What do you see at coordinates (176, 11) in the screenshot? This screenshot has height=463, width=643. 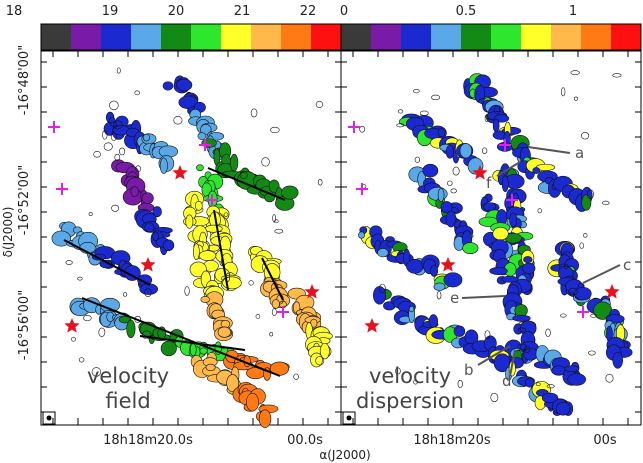 I see `colorbar-tick-label: 20` at bounding box center [176, 11].